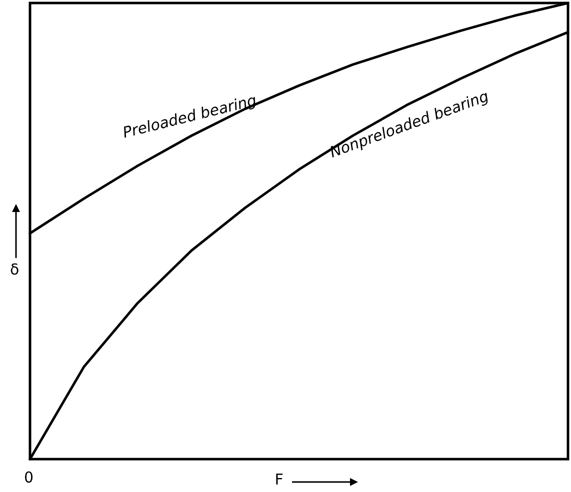 The height and width of the screenshot is (492, 571). Describe the element at coordinates (29, 477) in the screenshot. I see `text: 0` at that location.